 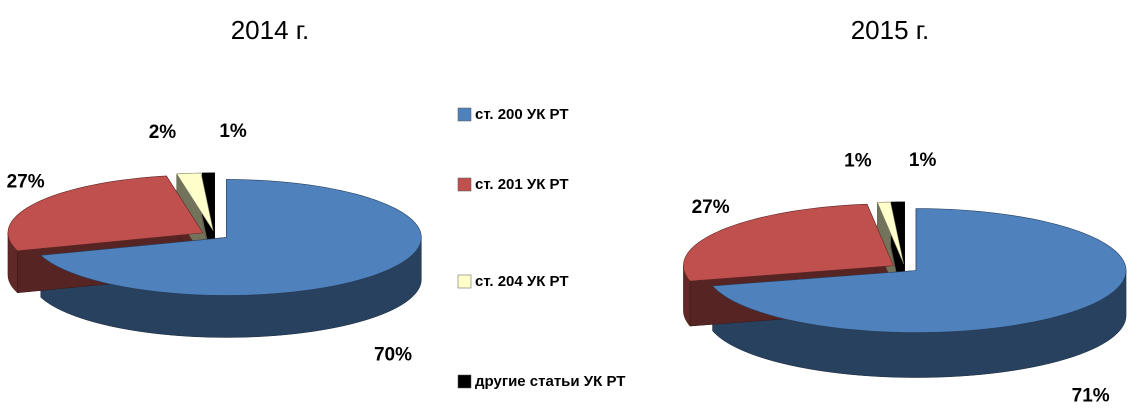 What do you see at coordinates (522, 281) in the screenshot?
I see `legend-label: ст. 204 УК РТ` at bounding box center [522, 281].